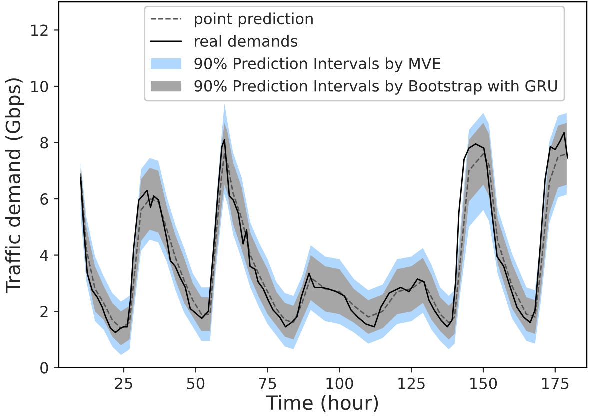 The width and height of the screenshot is (590, 418). Describe the element at coordinates (267, 384) in the screenshot. I see `x-tick-label: 75` at that location.